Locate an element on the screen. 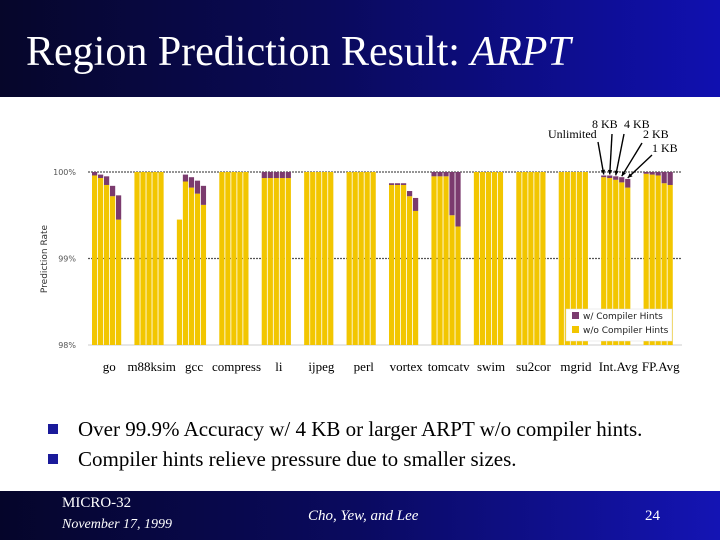  legend-label: w/o Compiler Hints is located at coordinates (626, 331).